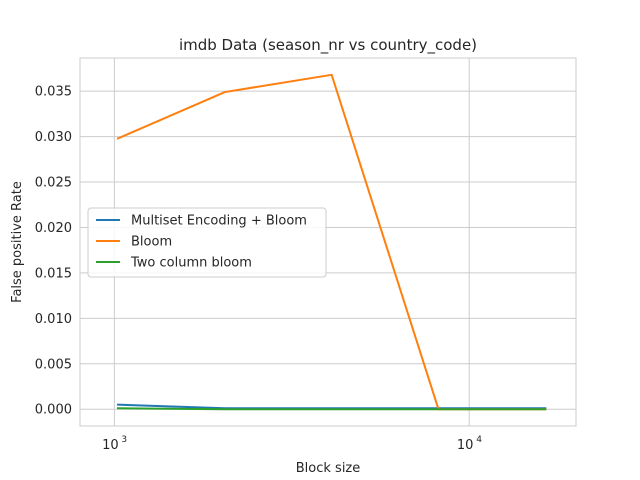 Image resolution: width=640 pixels, height=480 pixels. I want to click on legend-label: Multiset Encoding + Bloom, so click(219, 221).